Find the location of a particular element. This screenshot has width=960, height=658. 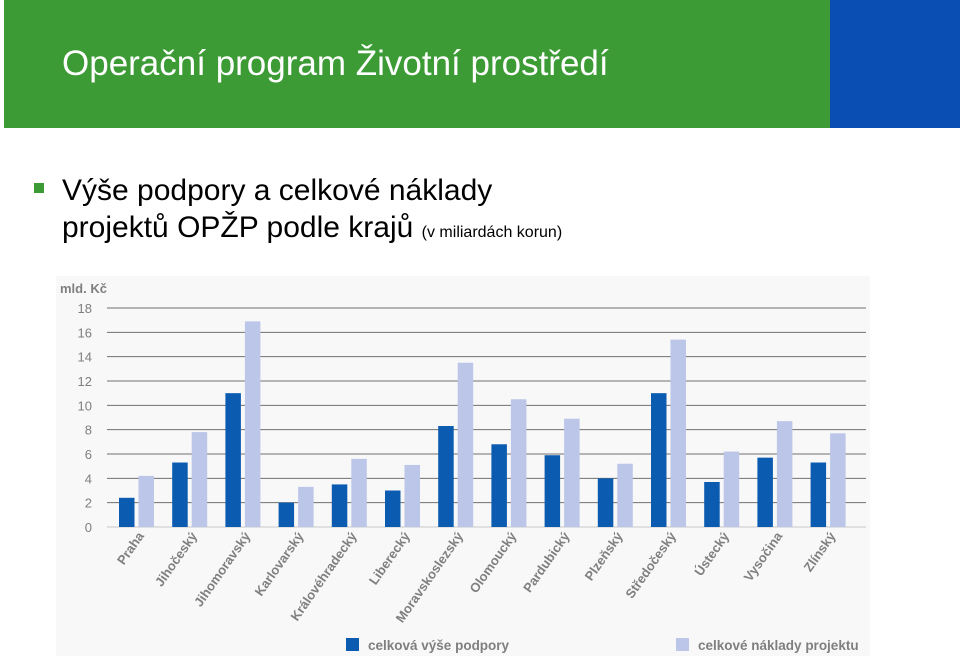

subtitle-line-1: Výše podpory a celkové náklady is located at coordinates (277, 190).